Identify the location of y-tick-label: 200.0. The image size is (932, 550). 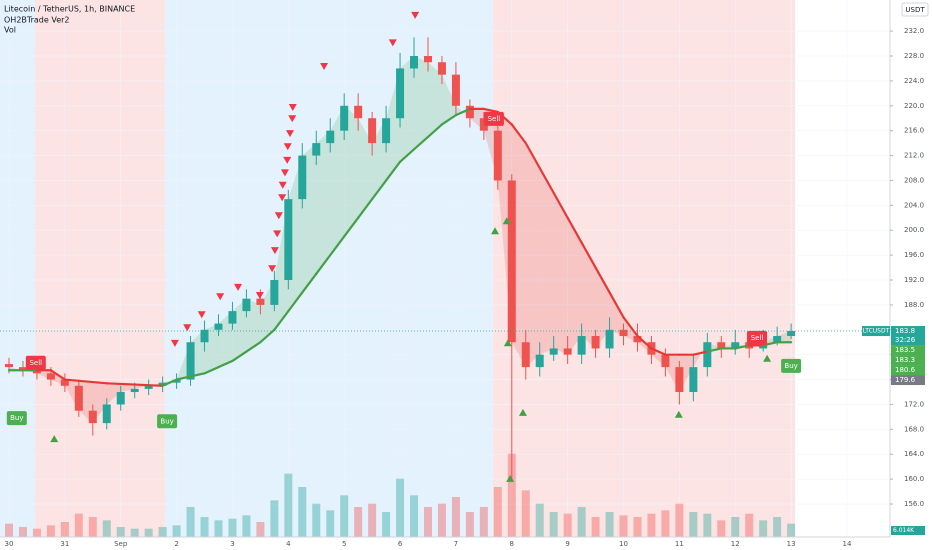
(914, 230).